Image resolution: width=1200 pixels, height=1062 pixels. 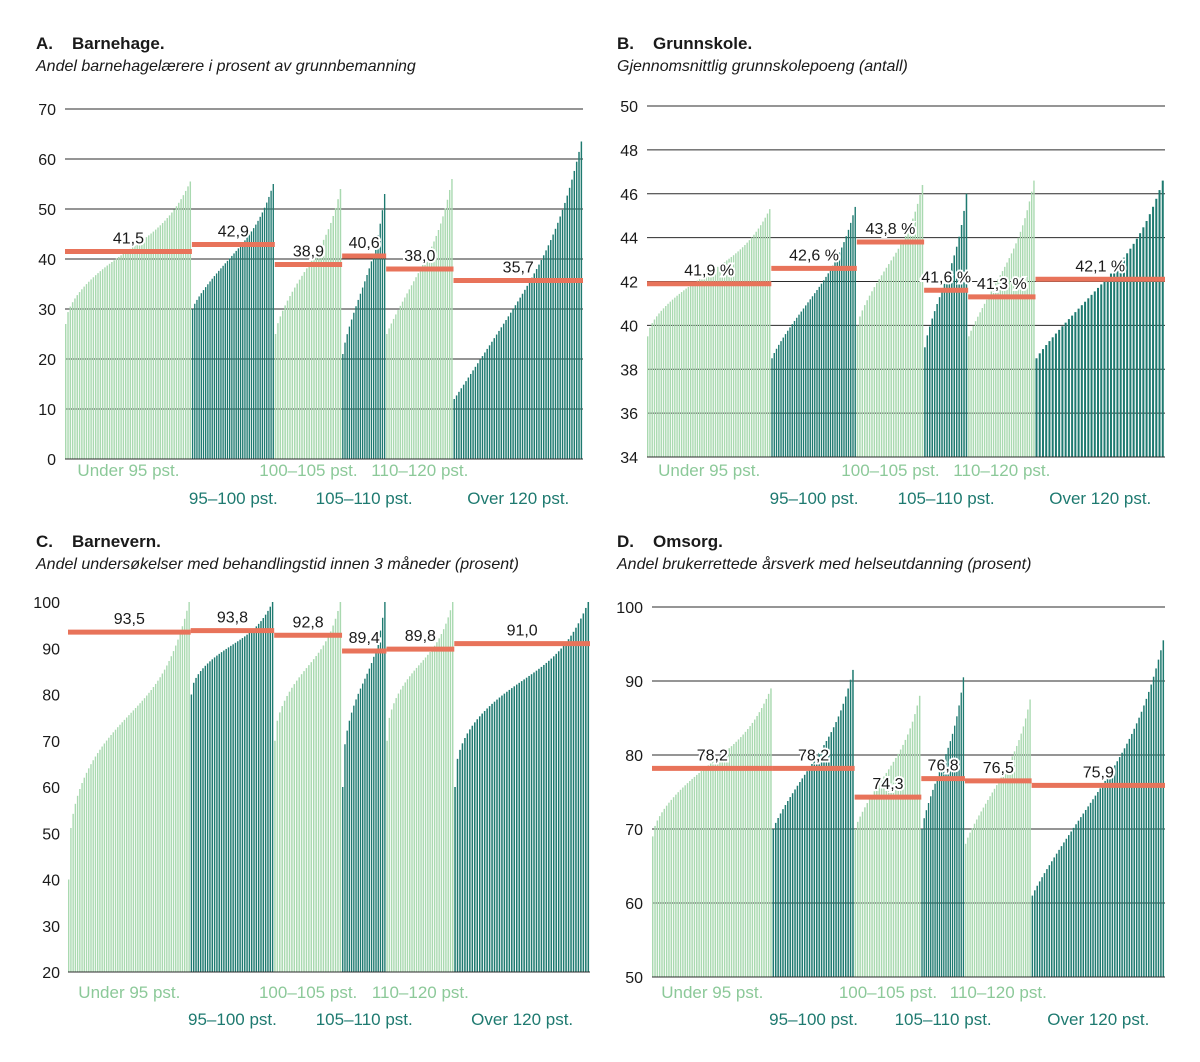 What do you see at coordinates (629, 458) in the screenshot?
I see `y-tick-label: 34` at bounding box center [629, 458].